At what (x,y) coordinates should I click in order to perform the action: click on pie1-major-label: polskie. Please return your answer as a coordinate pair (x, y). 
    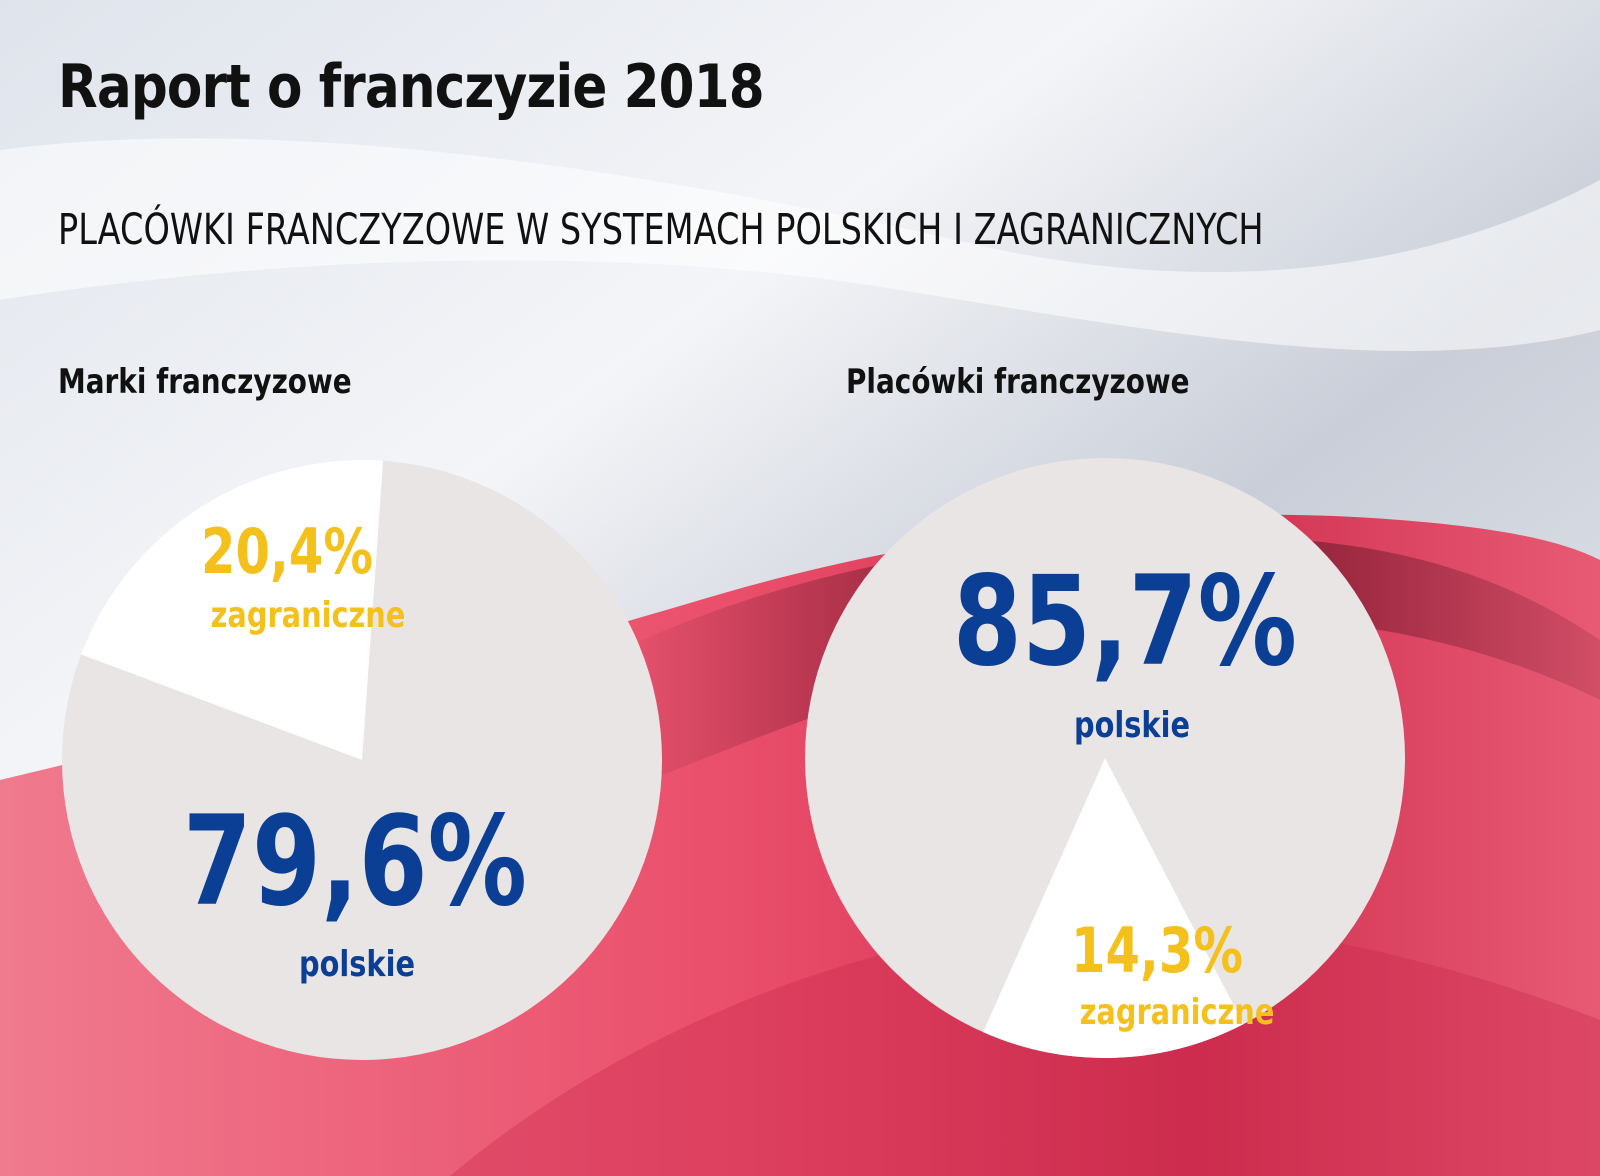
    Looking at the image, I should click on (357, 964).